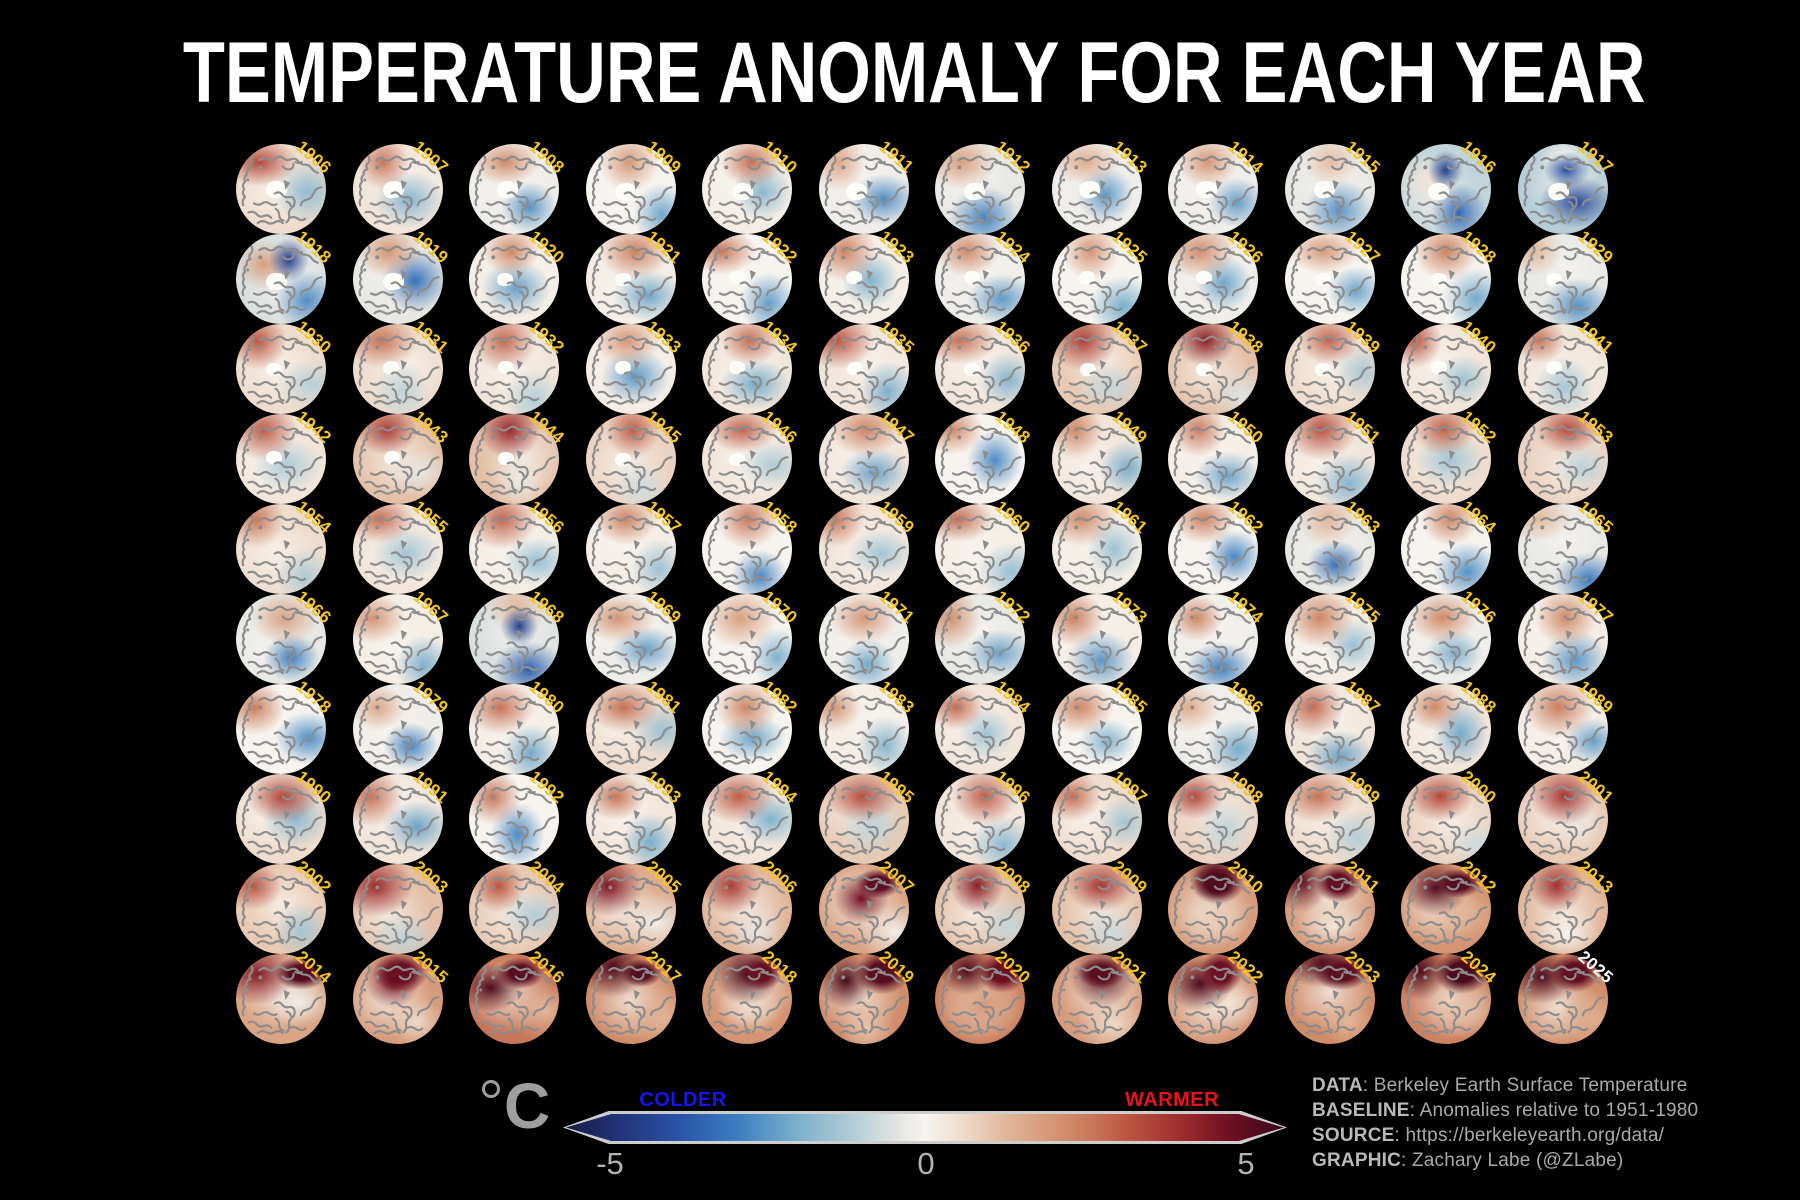  I want to click on globe-1968: 1968, so click(518, 635).